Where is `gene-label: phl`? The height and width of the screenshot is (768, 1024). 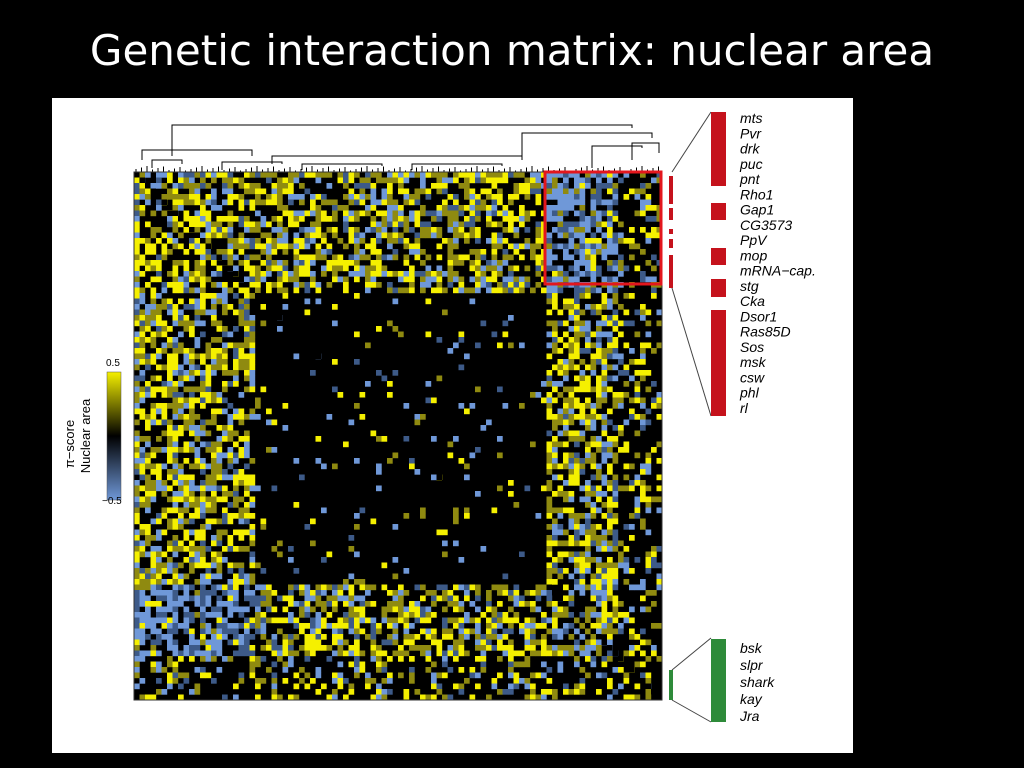
gene-label: phl is located at coordinates (749, 393).